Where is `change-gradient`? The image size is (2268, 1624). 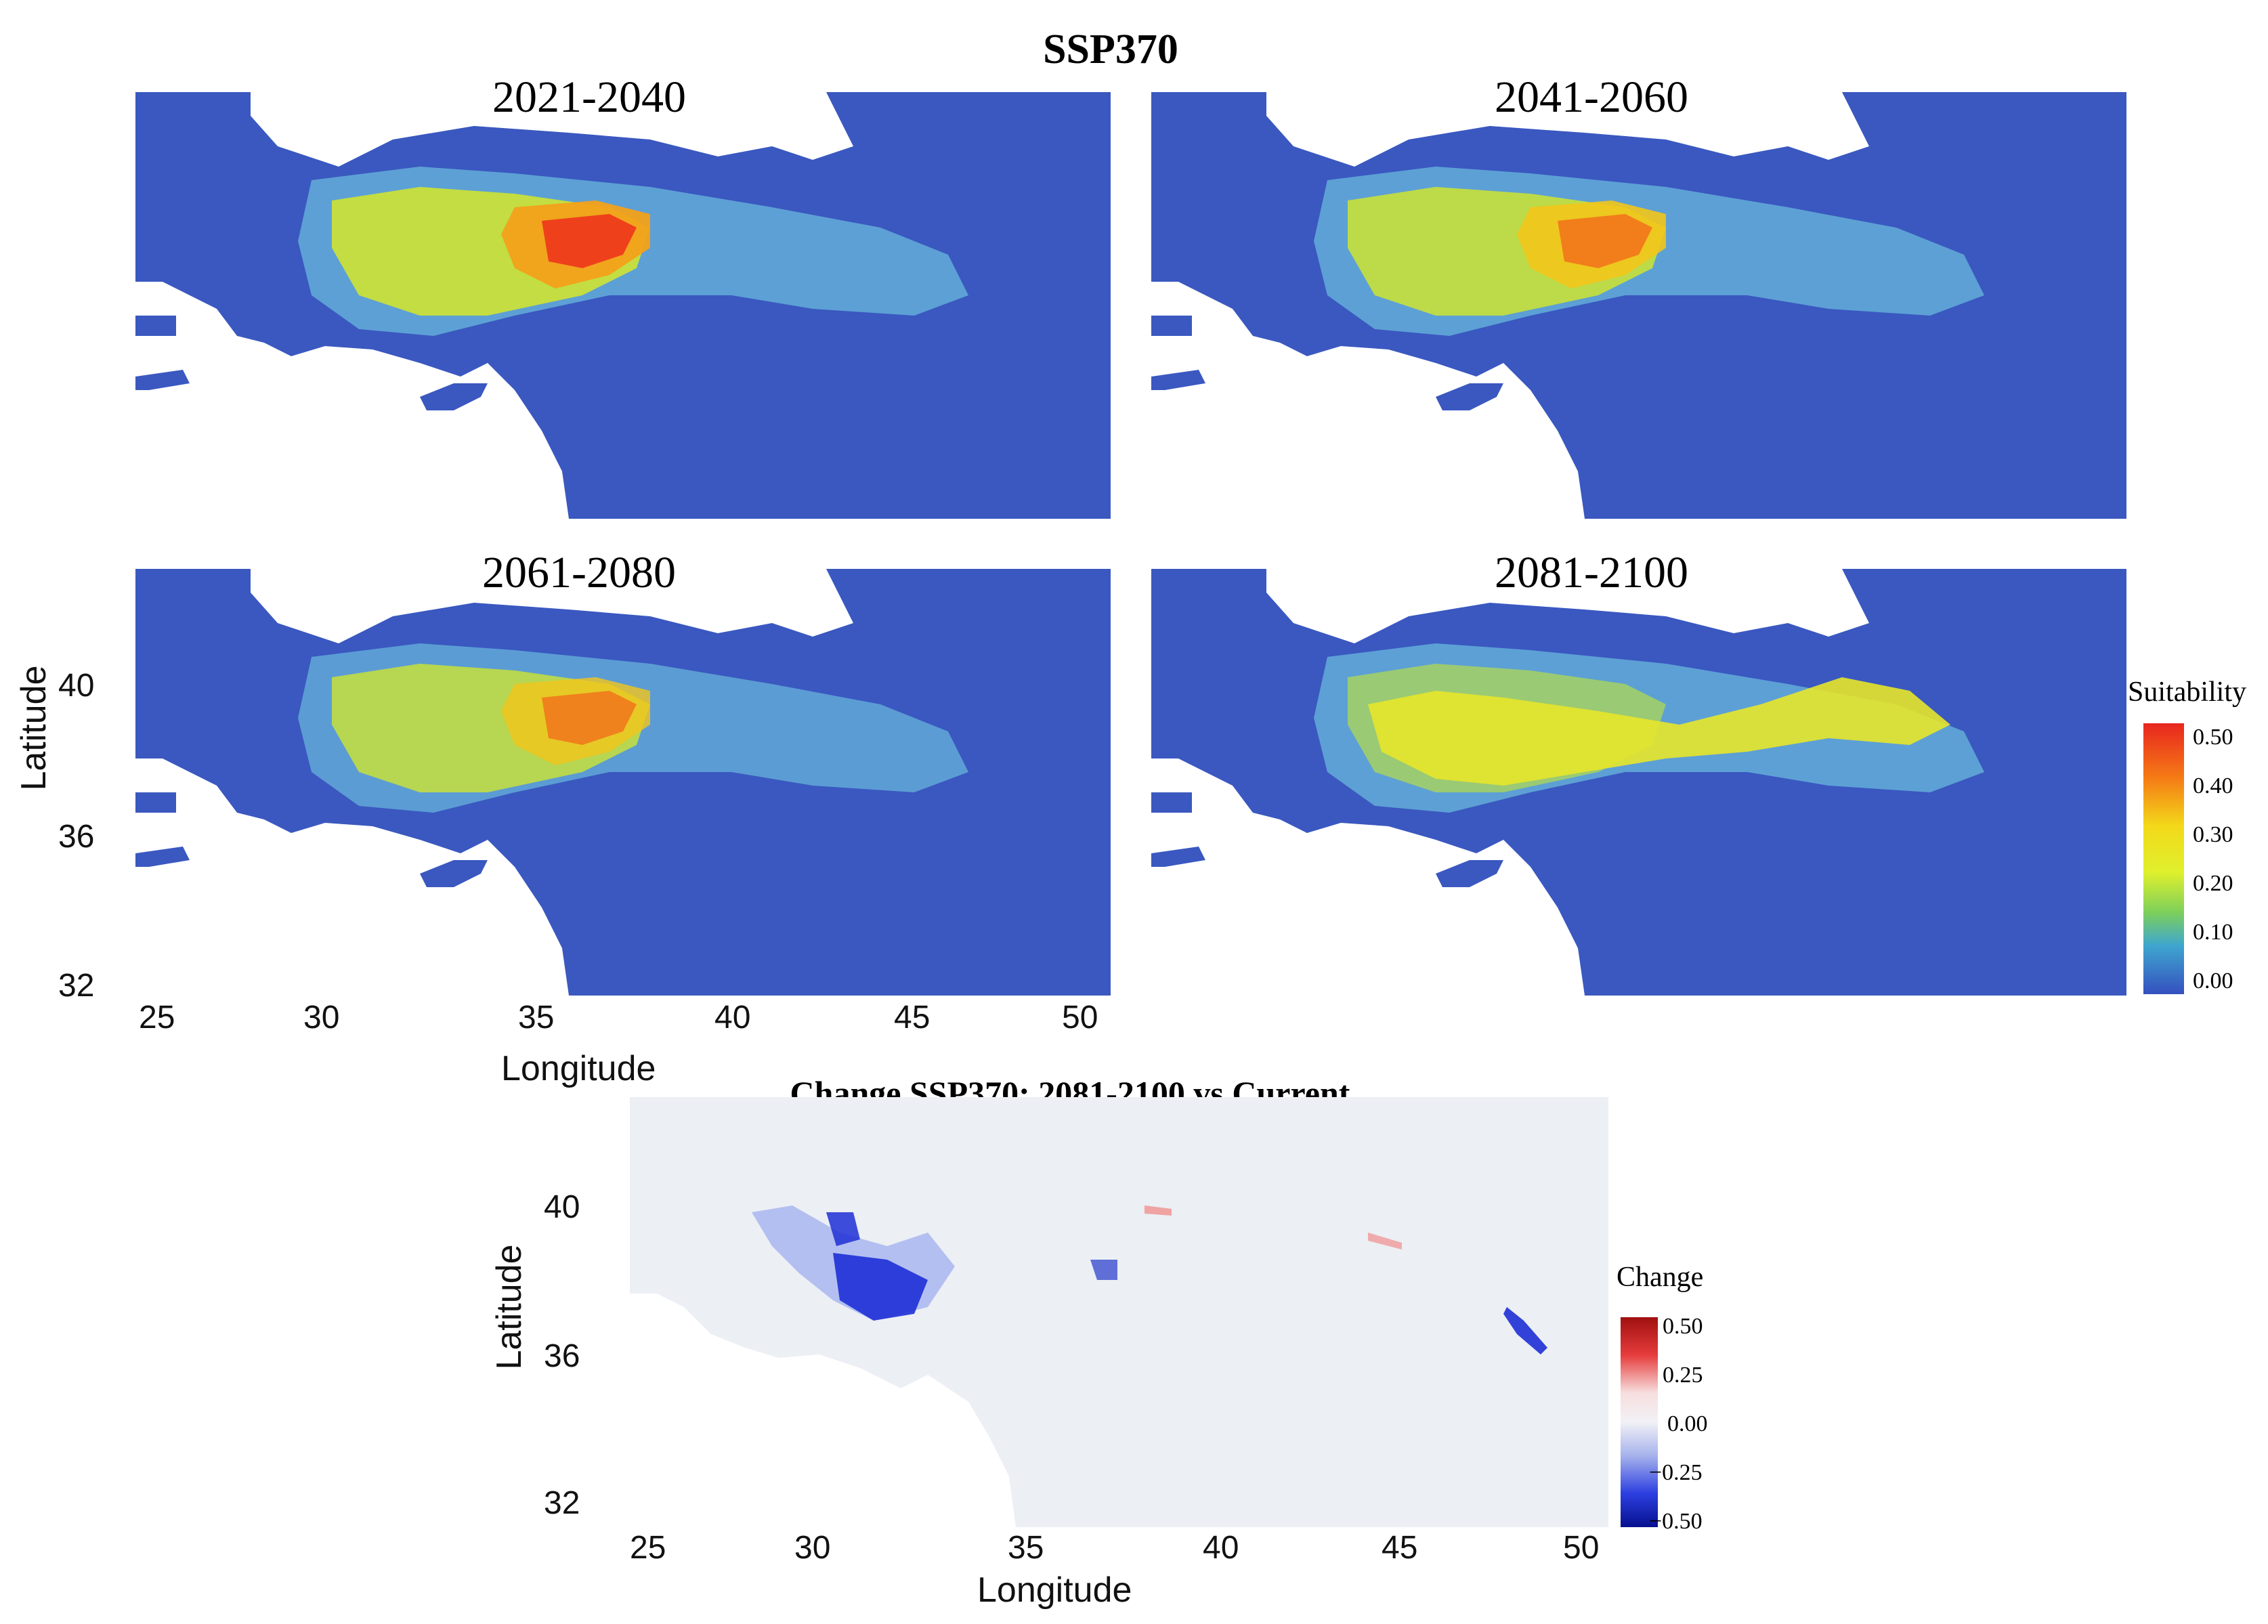 change-gradient is located at coordinates (1639, 1422).